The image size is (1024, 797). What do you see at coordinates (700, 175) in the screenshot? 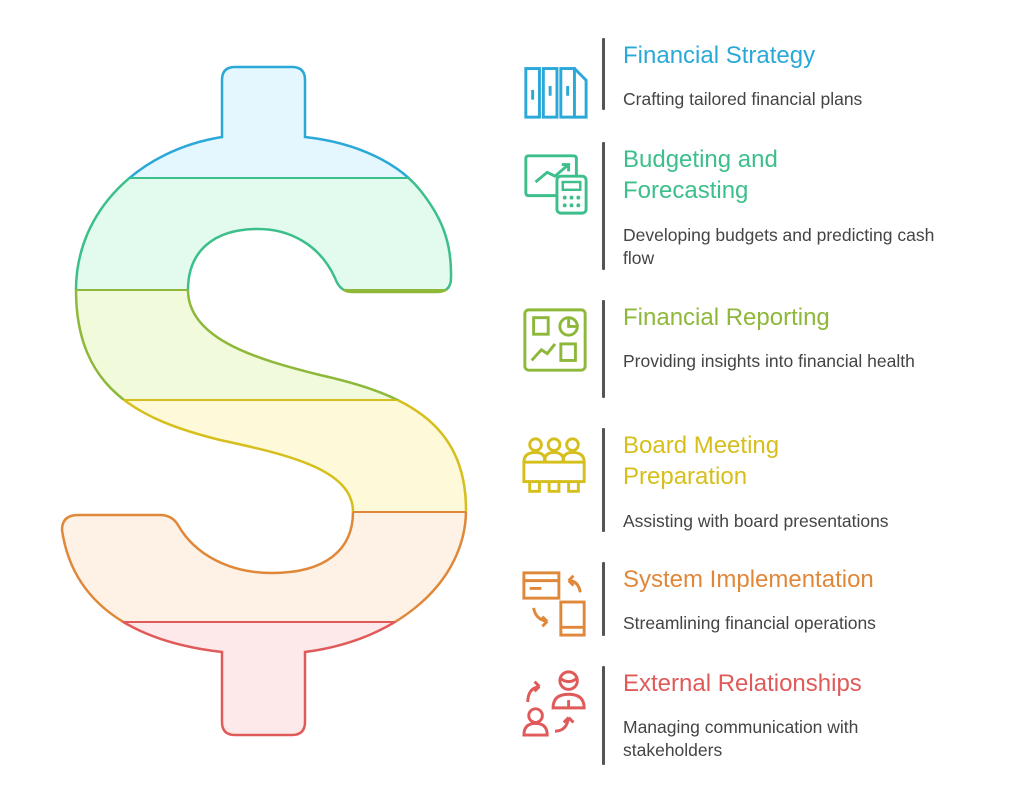
I see `item-title: Budgeting and Forecasting` at bounding box center [700, 175].